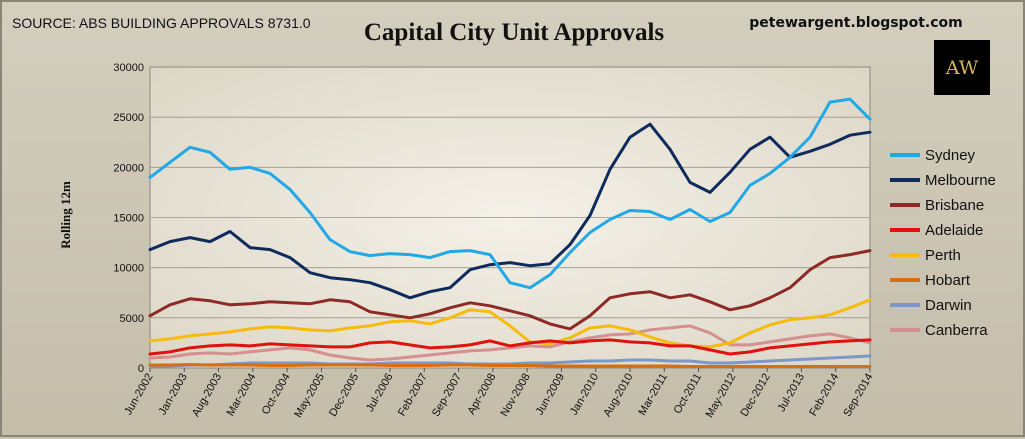 The image size is (1025, 439). What do you see at coordinates (514, 32) in the screenshot?
I see `chart-title: Capital City Unit Approvals` at bounding box center [514, 32].